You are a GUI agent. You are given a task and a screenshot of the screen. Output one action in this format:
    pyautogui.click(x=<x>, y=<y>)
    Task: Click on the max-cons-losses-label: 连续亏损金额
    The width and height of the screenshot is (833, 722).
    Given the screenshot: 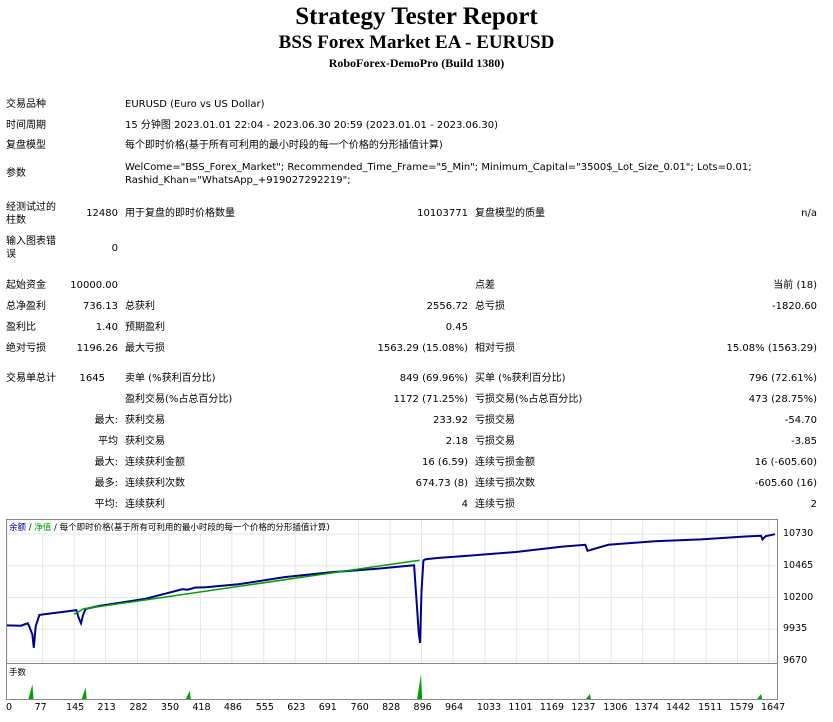 What is the action you would take?
    pyautogui.click(x=505, y=462)
    